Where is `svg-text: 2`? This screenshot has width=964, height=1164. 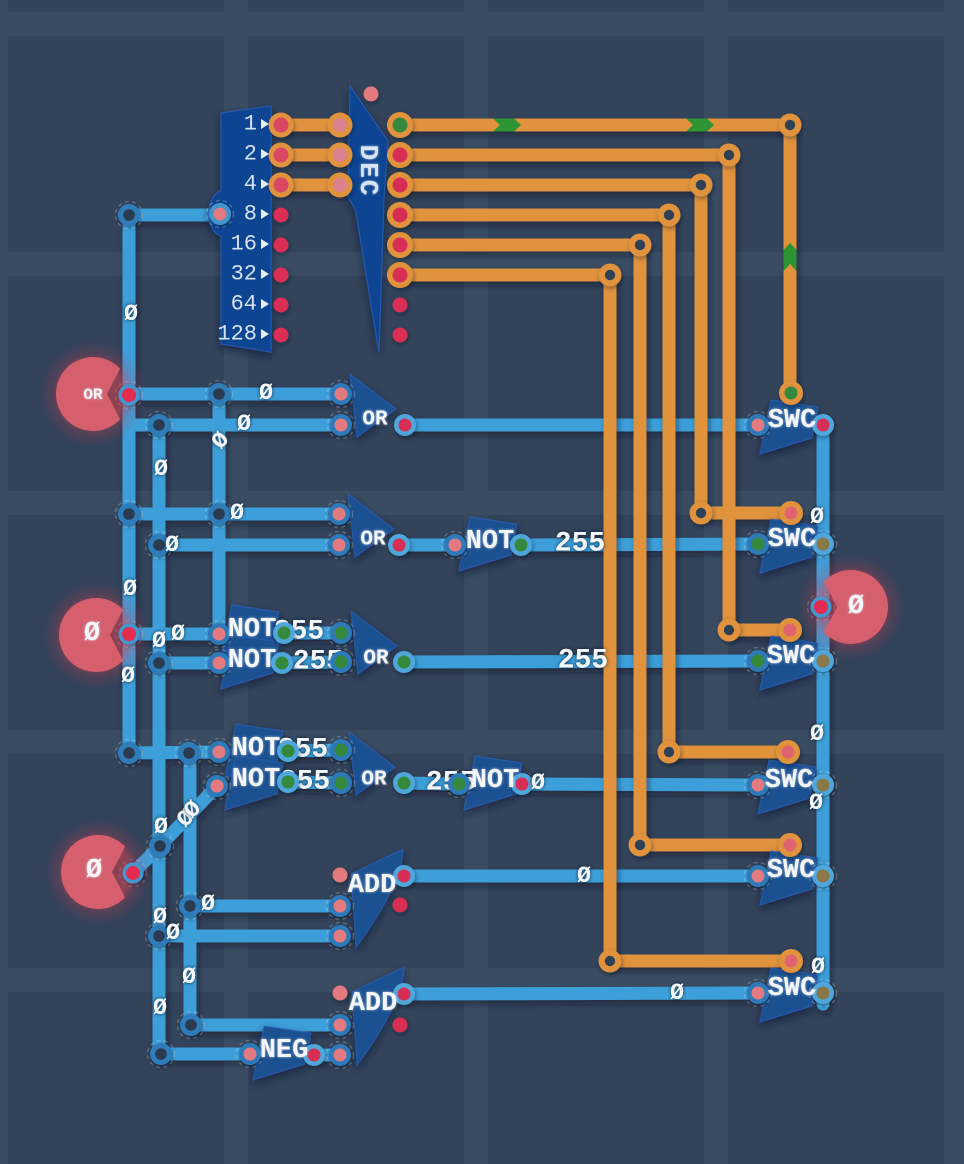
svg-text: 2 is located at coordinates (250, 154).